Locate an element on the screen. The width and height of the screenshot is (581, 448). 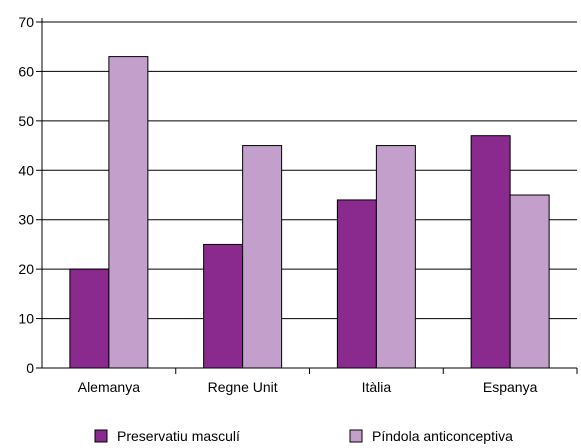
x-tick-label: Itàlia is located at coordinates (377, 387).